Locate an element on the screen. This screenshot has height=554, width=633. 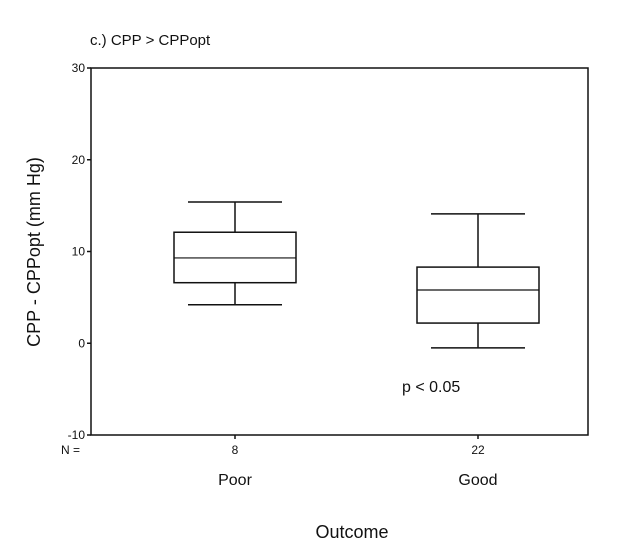
category-label: Good is located at coordinates (477, 480).